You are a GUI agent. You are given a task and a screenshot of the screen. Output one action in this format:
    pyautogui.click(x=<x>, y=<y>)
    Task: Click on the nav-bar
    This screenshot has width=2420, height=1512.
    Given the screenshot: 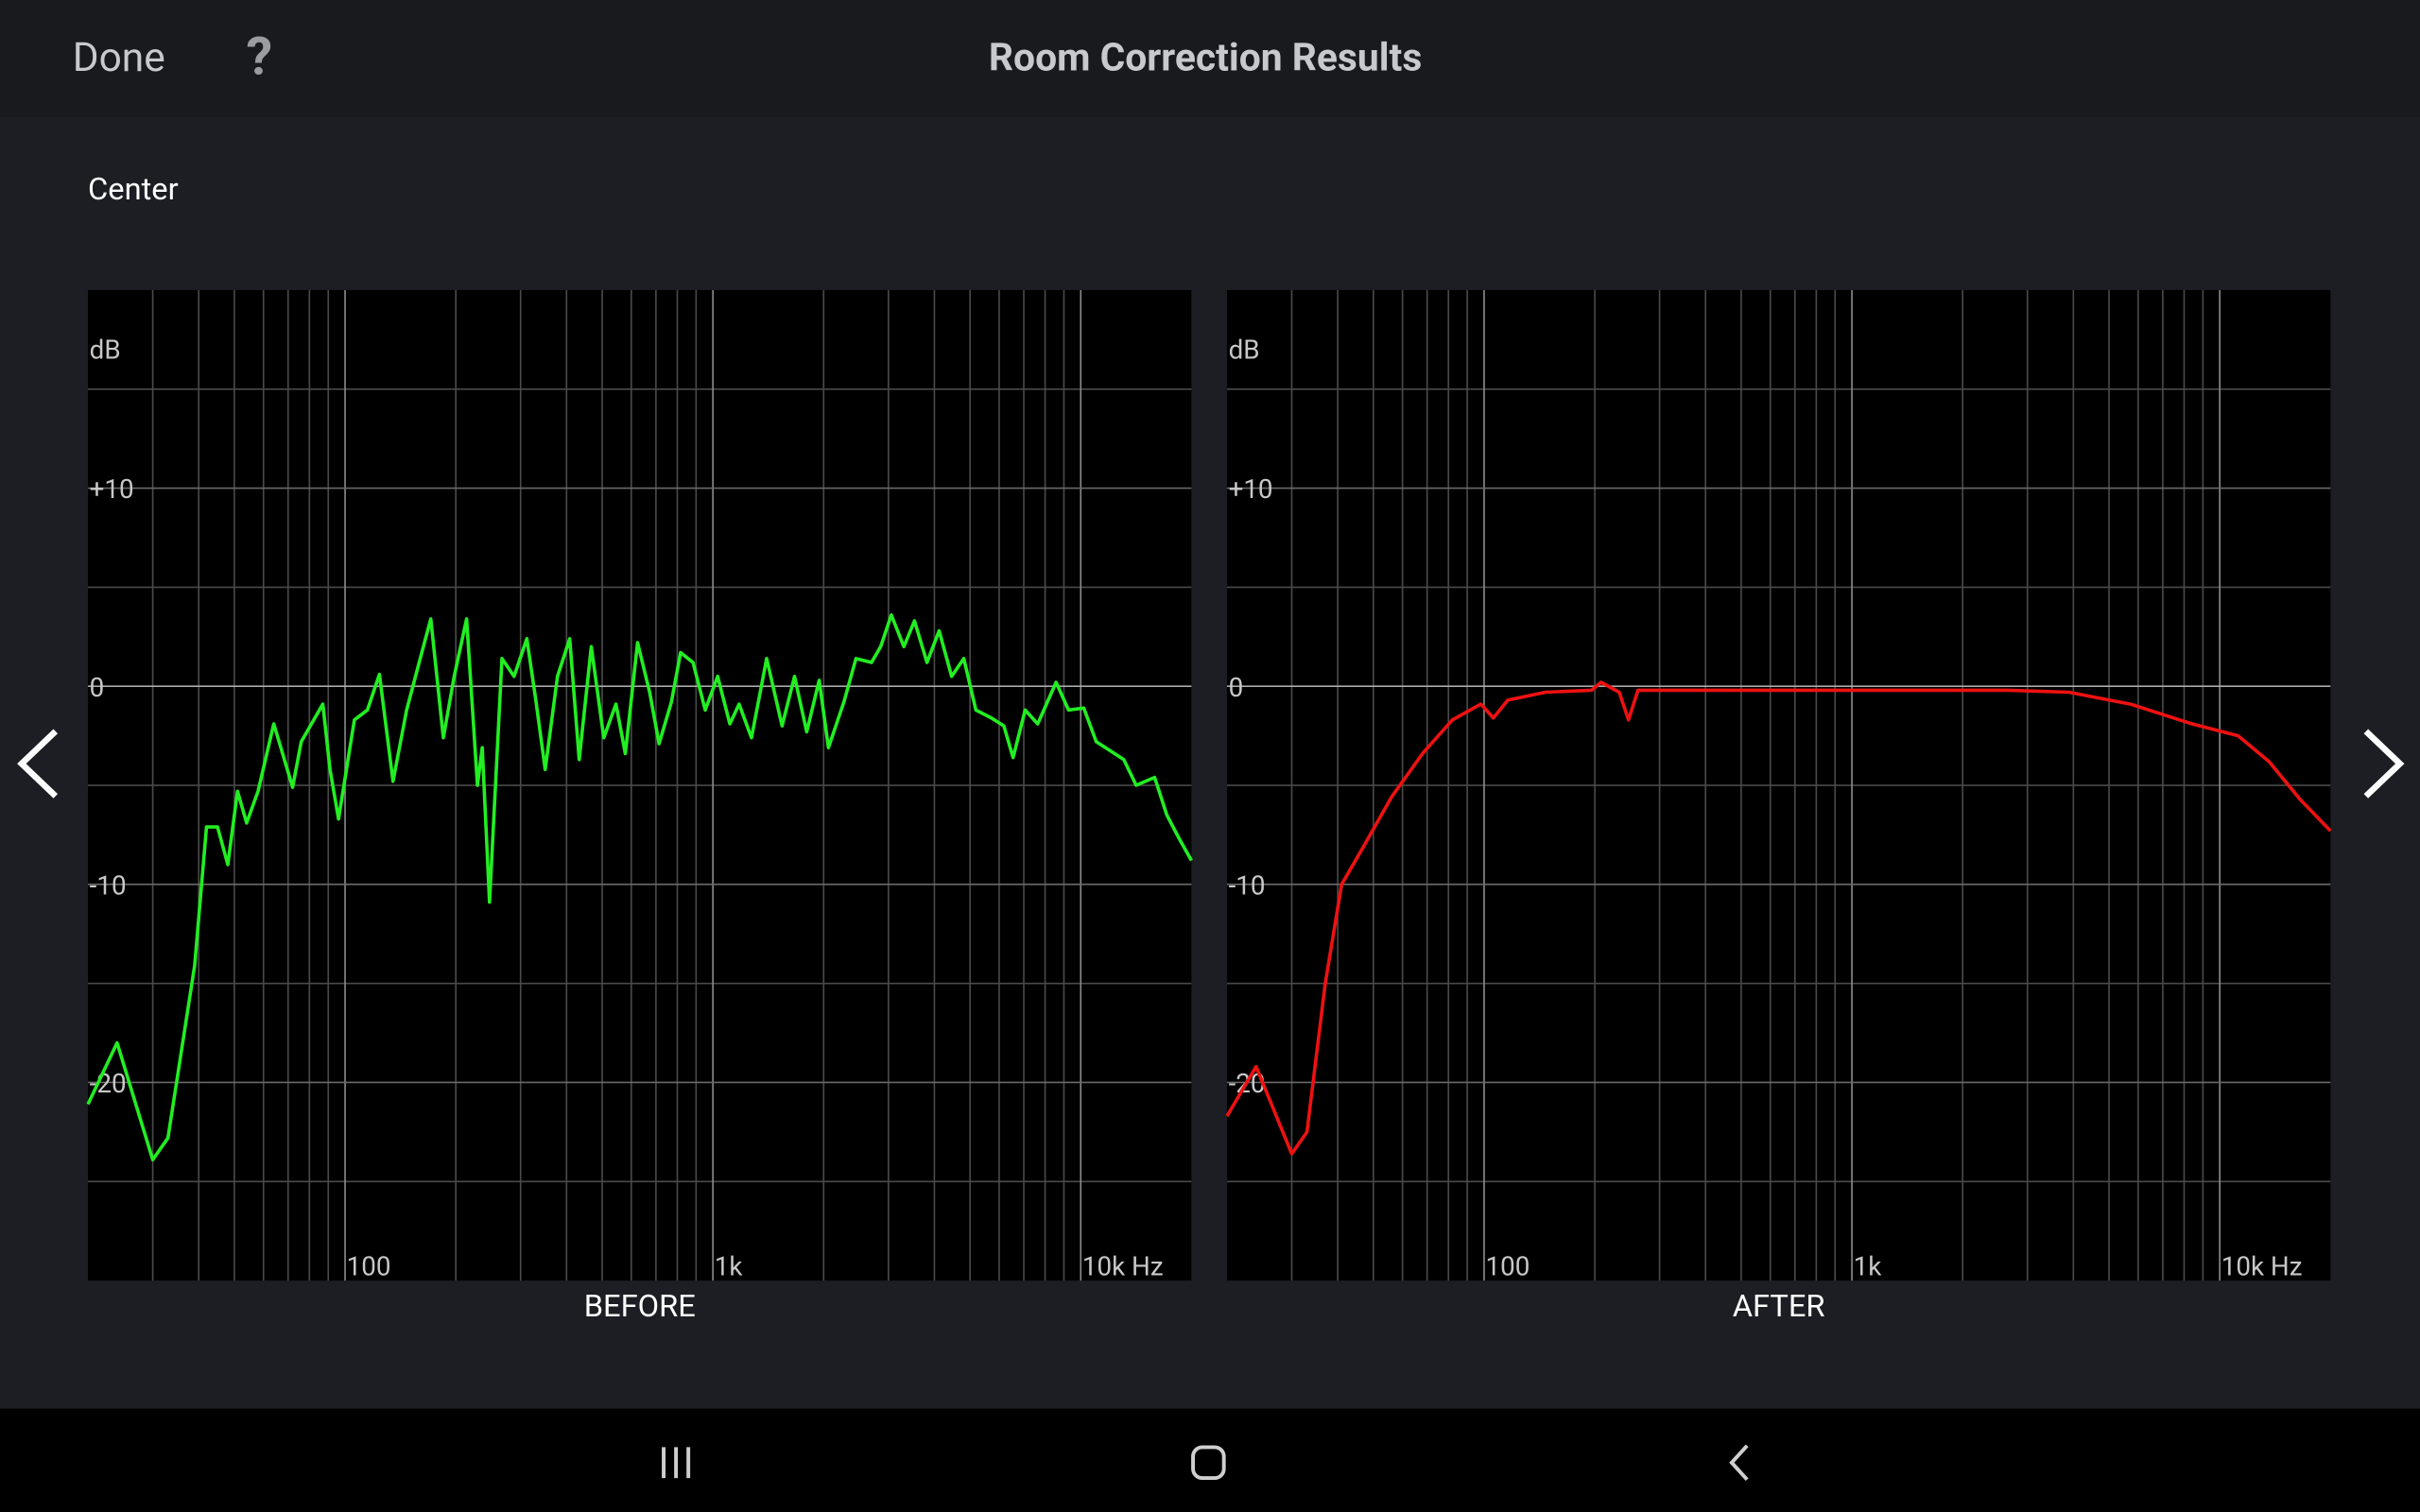 What is the action you would take?
    pyautogui.click(x=1210, y=1460)
    